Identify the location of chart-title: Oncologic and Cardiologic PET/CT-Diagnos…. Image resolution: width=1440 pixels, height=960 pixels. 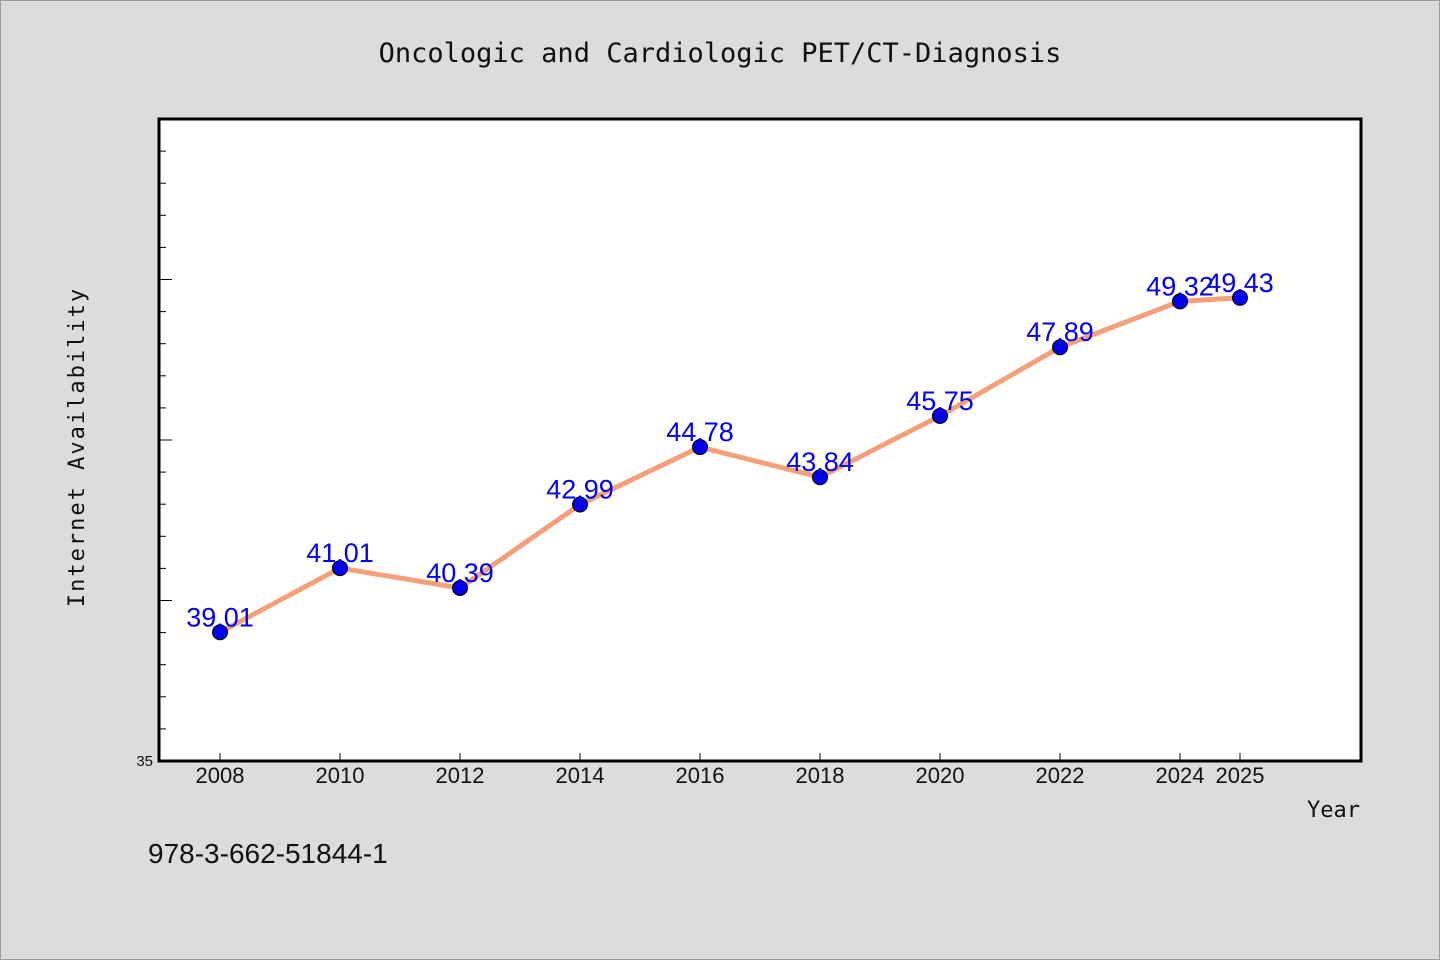
(720, 53).